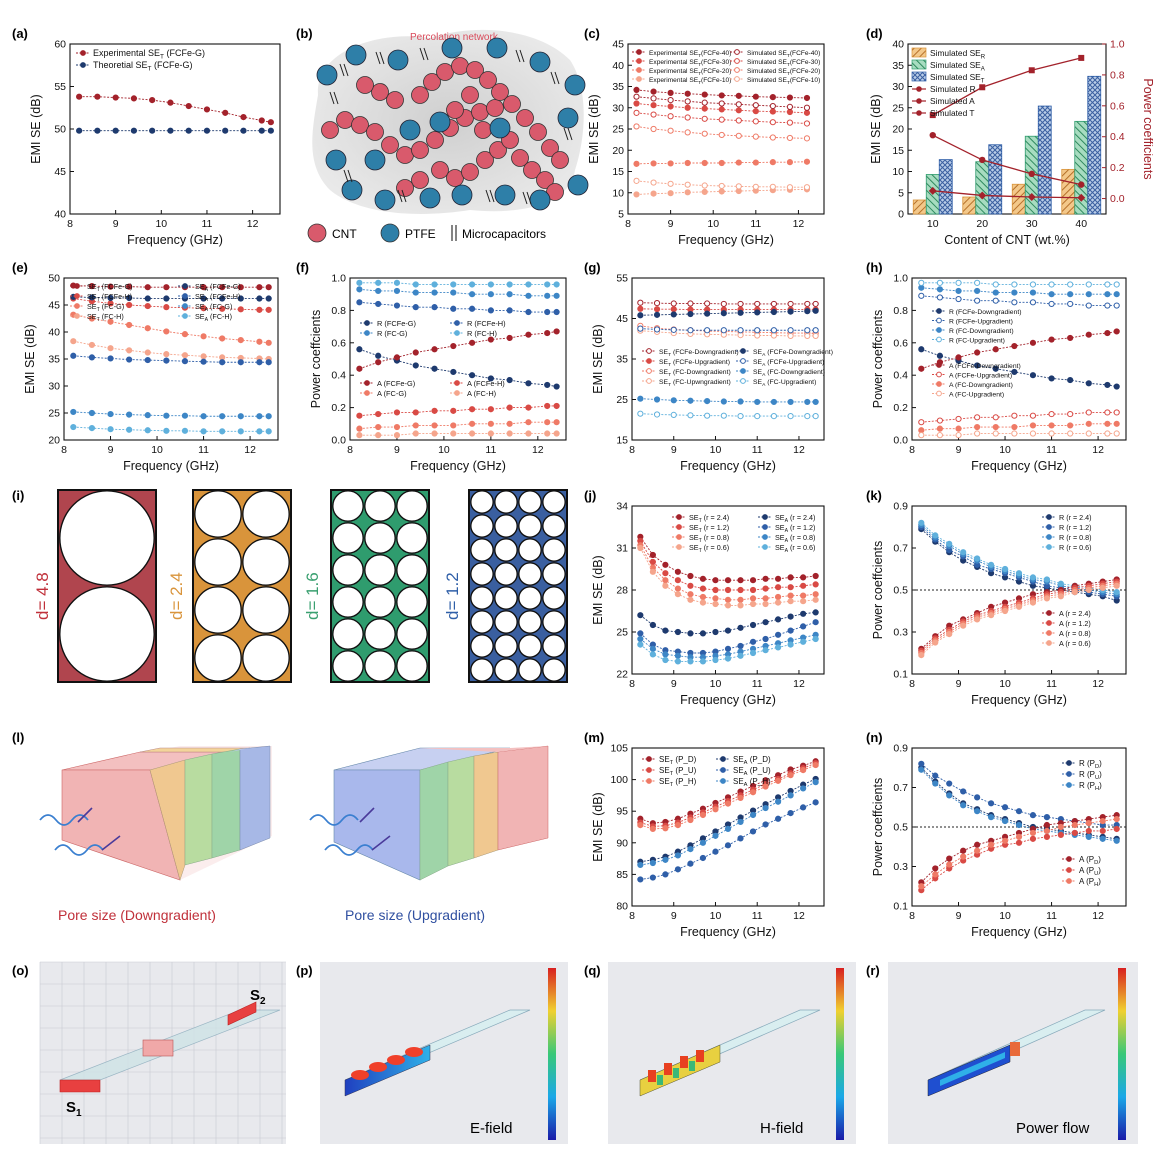  Describe the element at coordinates (953, 89) in the screenshot. I see `legend-label: Simulated R` at that location.